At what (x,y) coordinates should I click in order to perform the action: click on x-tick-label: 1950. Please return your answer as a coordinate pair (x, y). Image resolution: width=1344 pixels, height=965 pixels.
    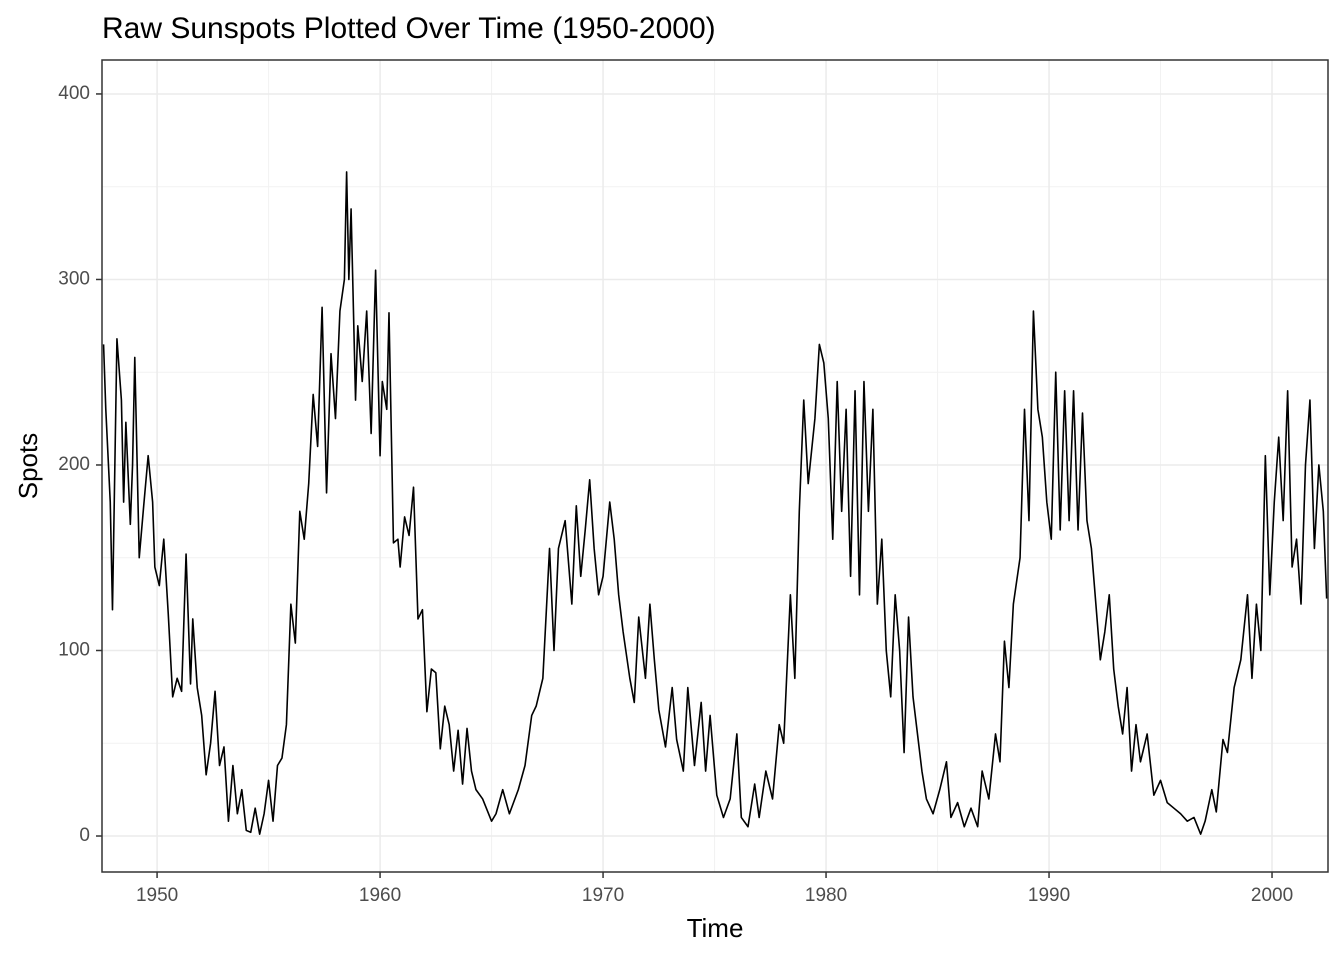
    Looking at the image, I should click on (157, 895).